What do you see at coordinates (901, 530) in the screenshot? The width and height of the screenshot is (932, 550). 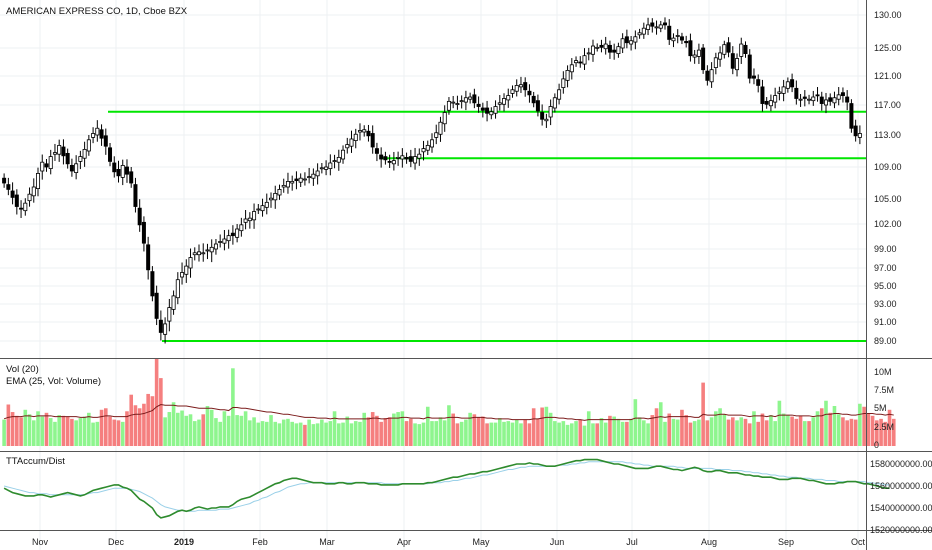 I see `accum-tick-label: 1520000000.00` at bounding box center [901, 530].